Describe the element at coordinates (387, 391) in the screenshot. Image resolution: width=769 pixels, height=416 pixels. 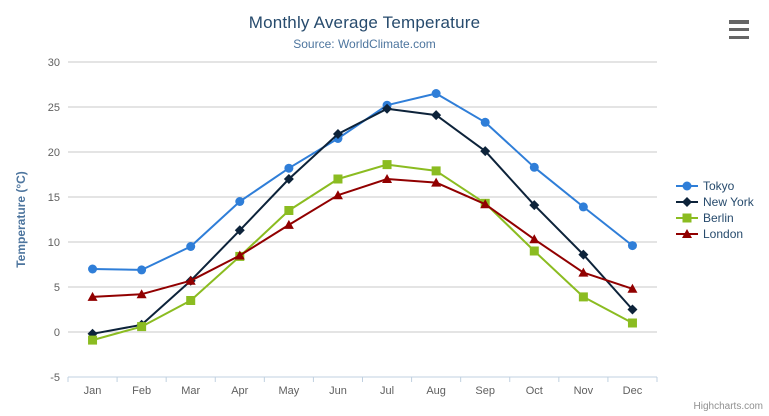
I see `x-axis-tick-label: Jul` at that location.